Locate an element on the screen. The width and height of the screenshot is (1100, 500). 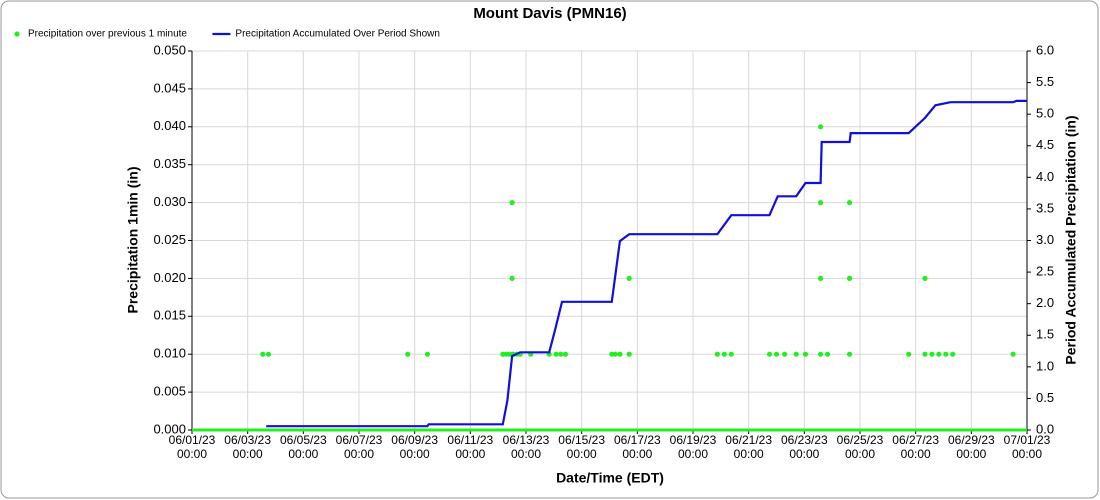
x-tick-label: 06/09/23 00:00 is located at coordinates (415, 447).